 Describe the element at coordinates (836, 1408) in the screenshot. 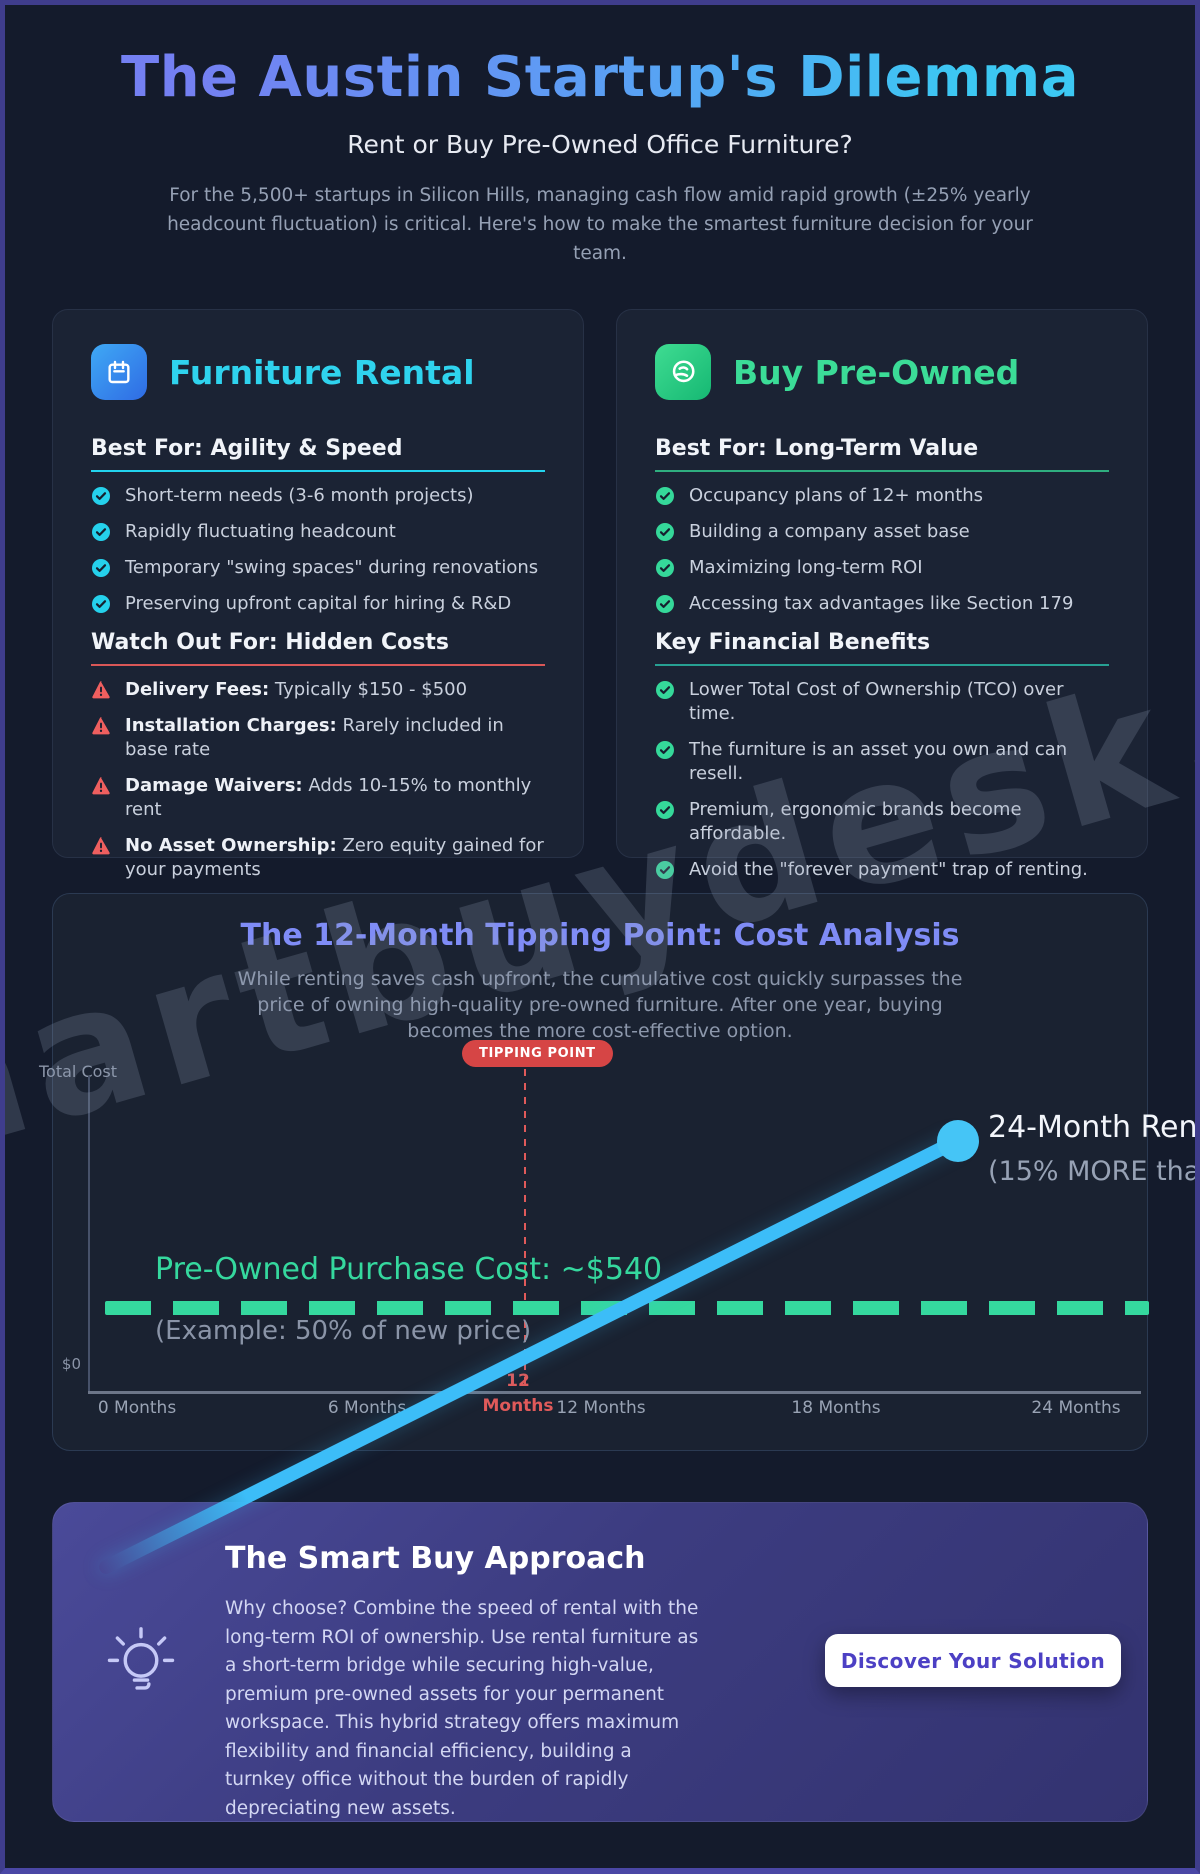

I see `x-tick-18-months: 18 Months` at that location.